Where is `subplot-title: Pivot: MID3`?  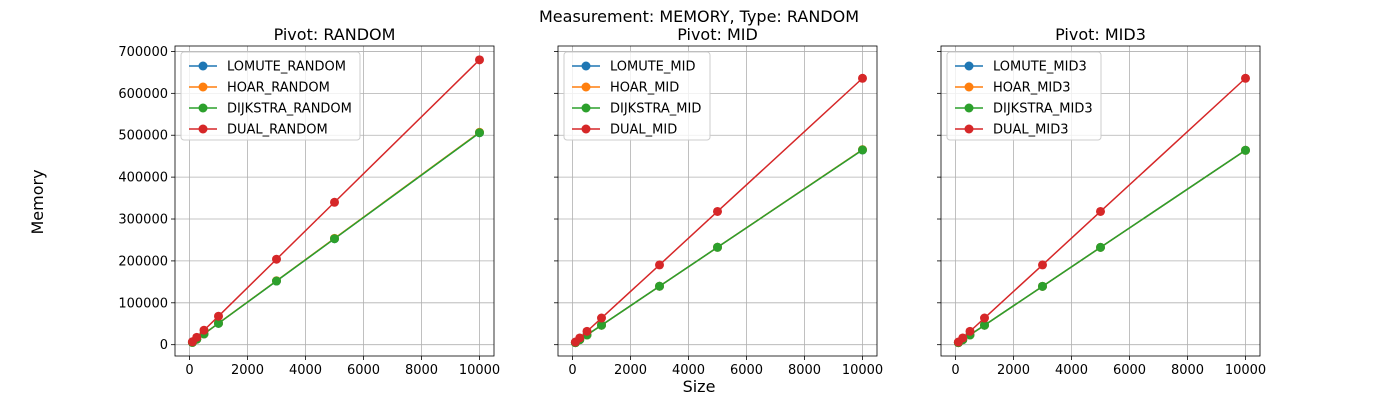
subplot-title: Pivot: MID3 is located at coordinates (1100, 34).